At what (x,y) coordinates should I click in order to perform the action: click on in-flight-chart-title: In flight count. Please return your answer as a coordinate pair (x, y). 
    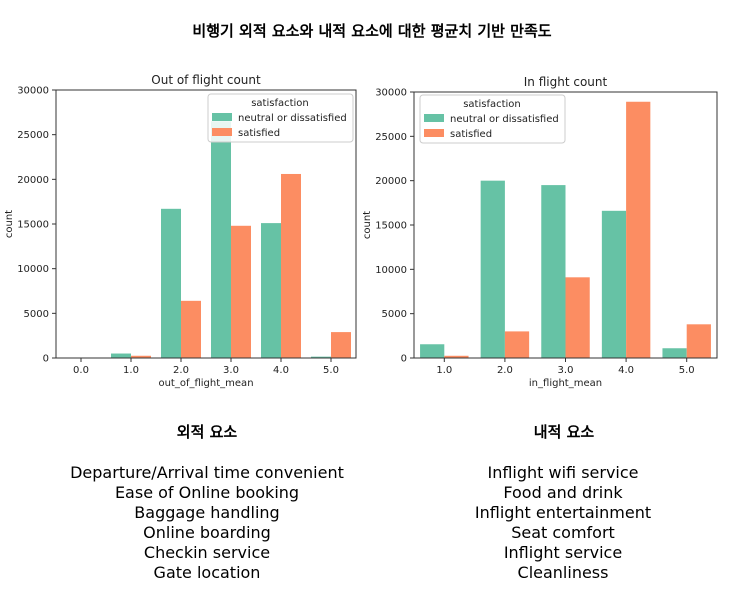
    Looking at the image, I should click on (566, 82).